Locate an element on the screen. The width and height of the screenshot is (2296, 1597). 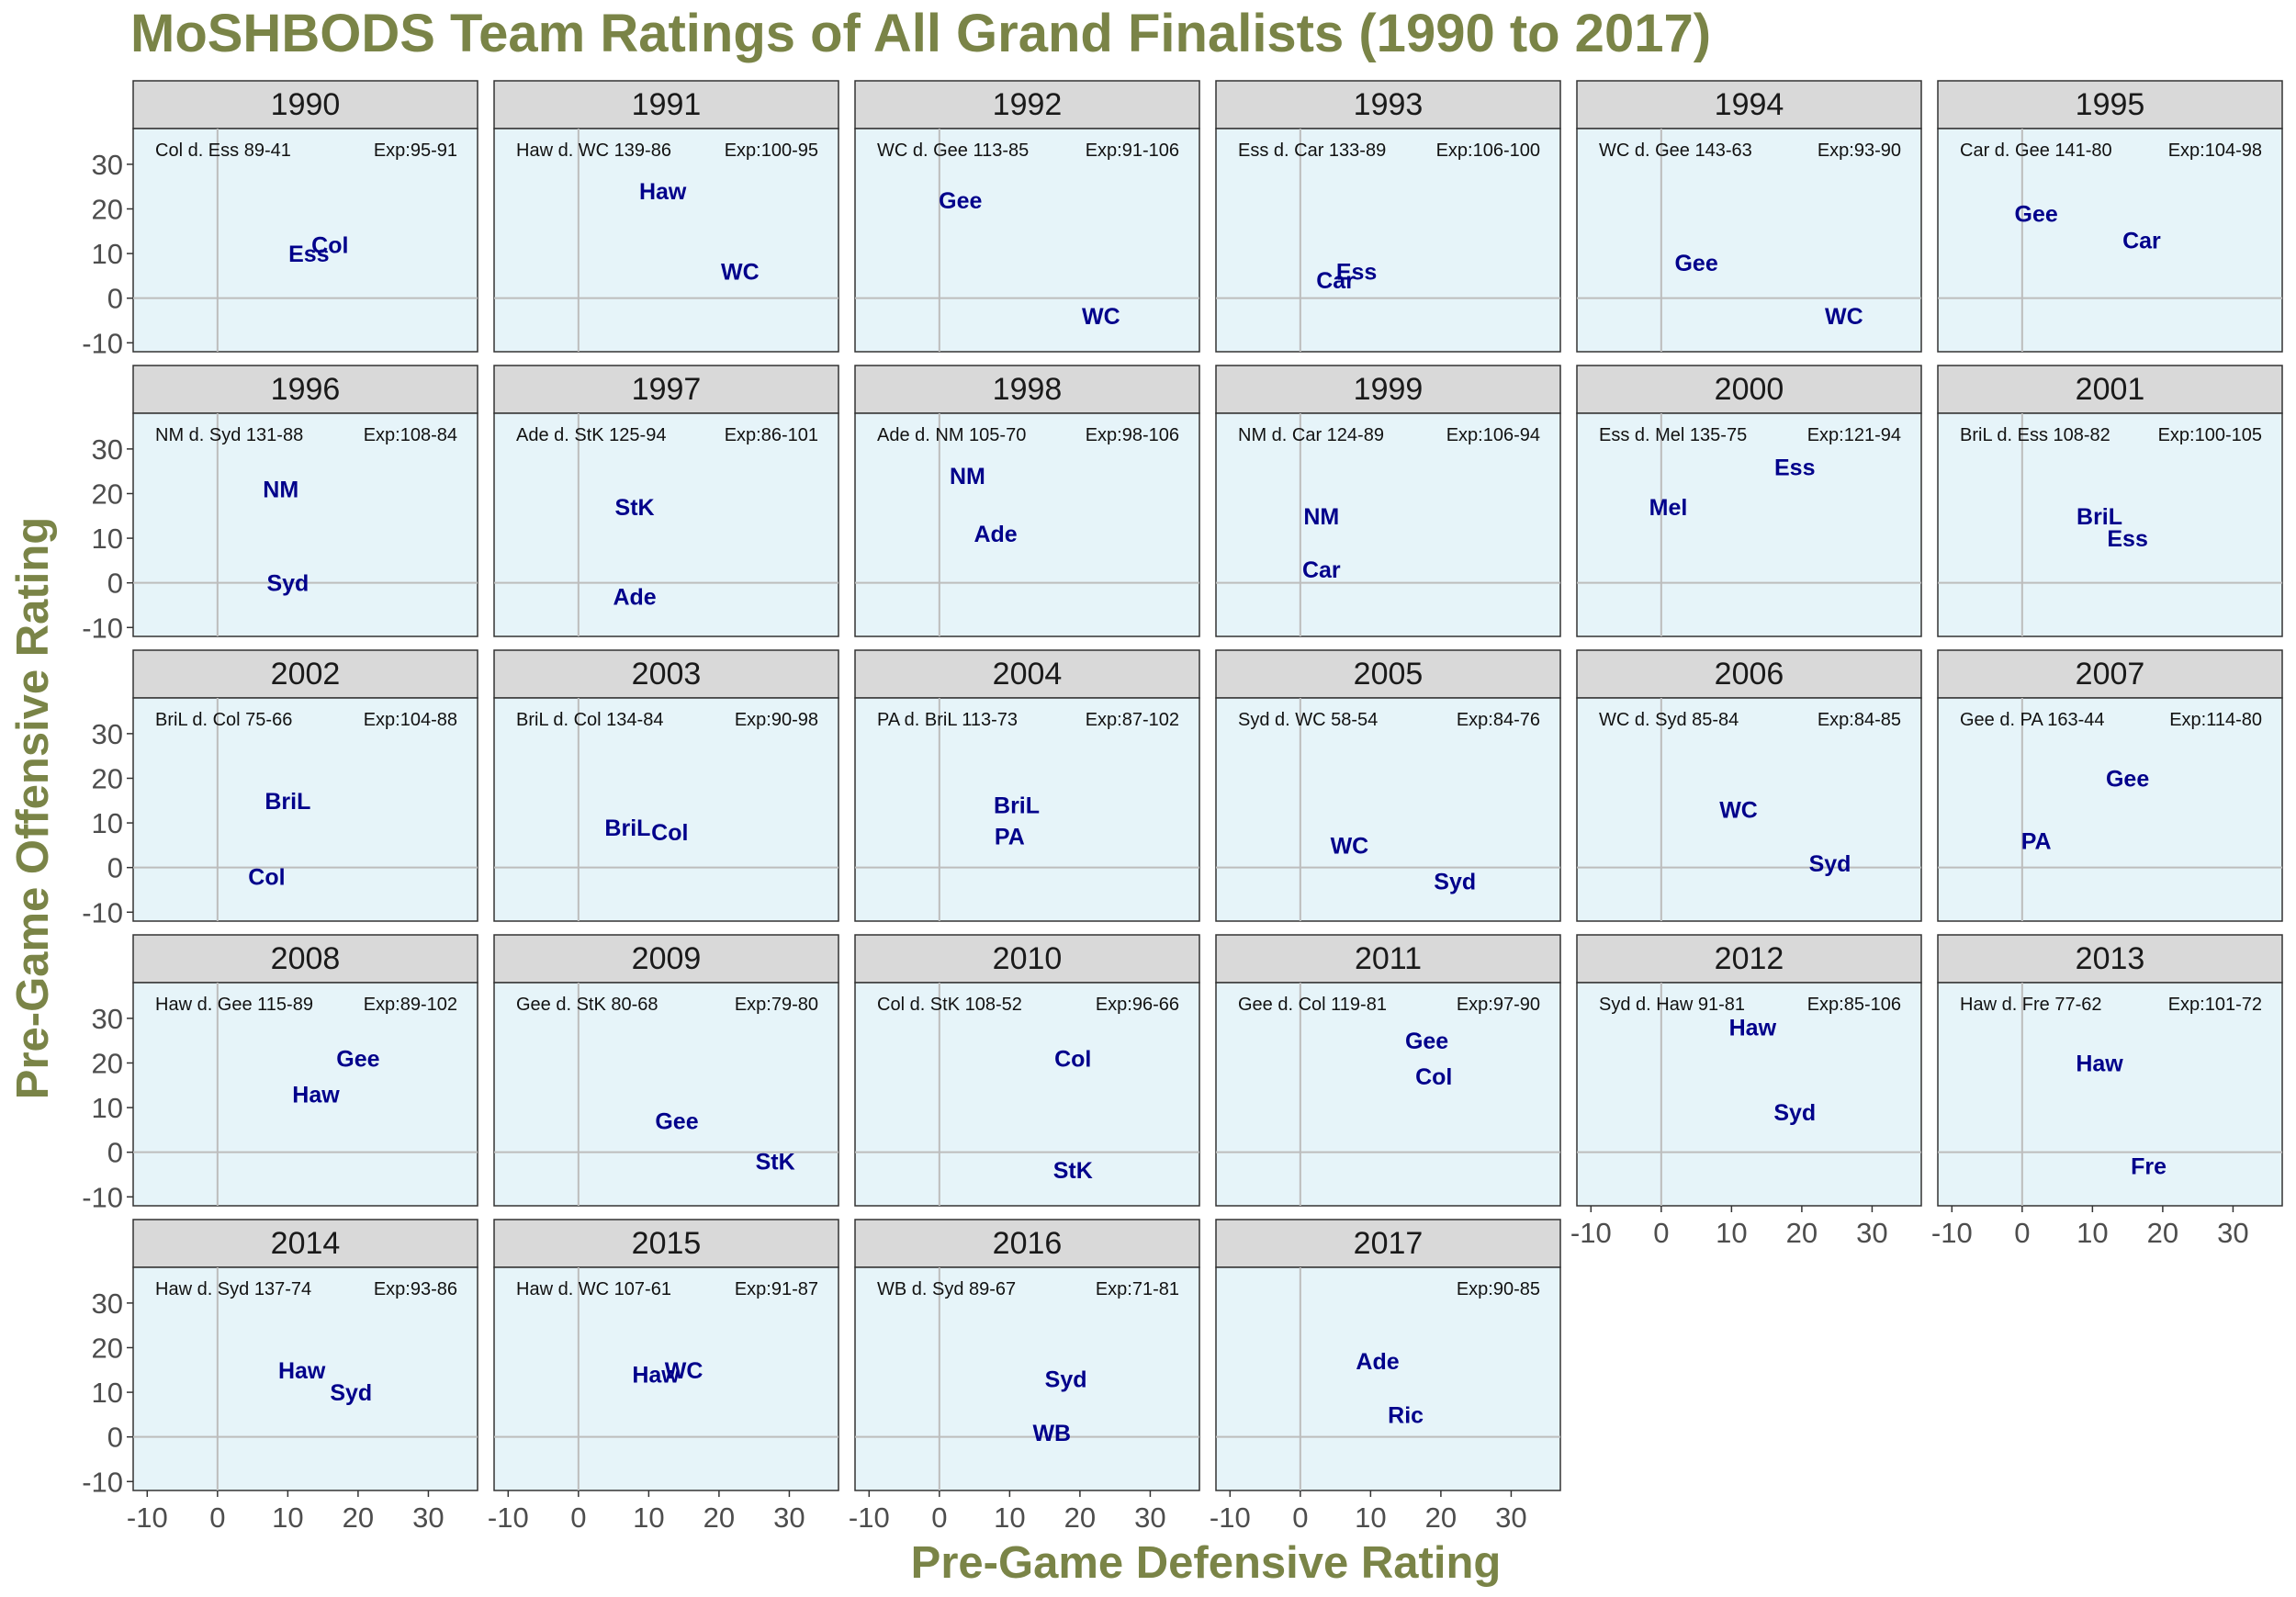
facet-year-label: 1996 is located at coordinates (306, 389).